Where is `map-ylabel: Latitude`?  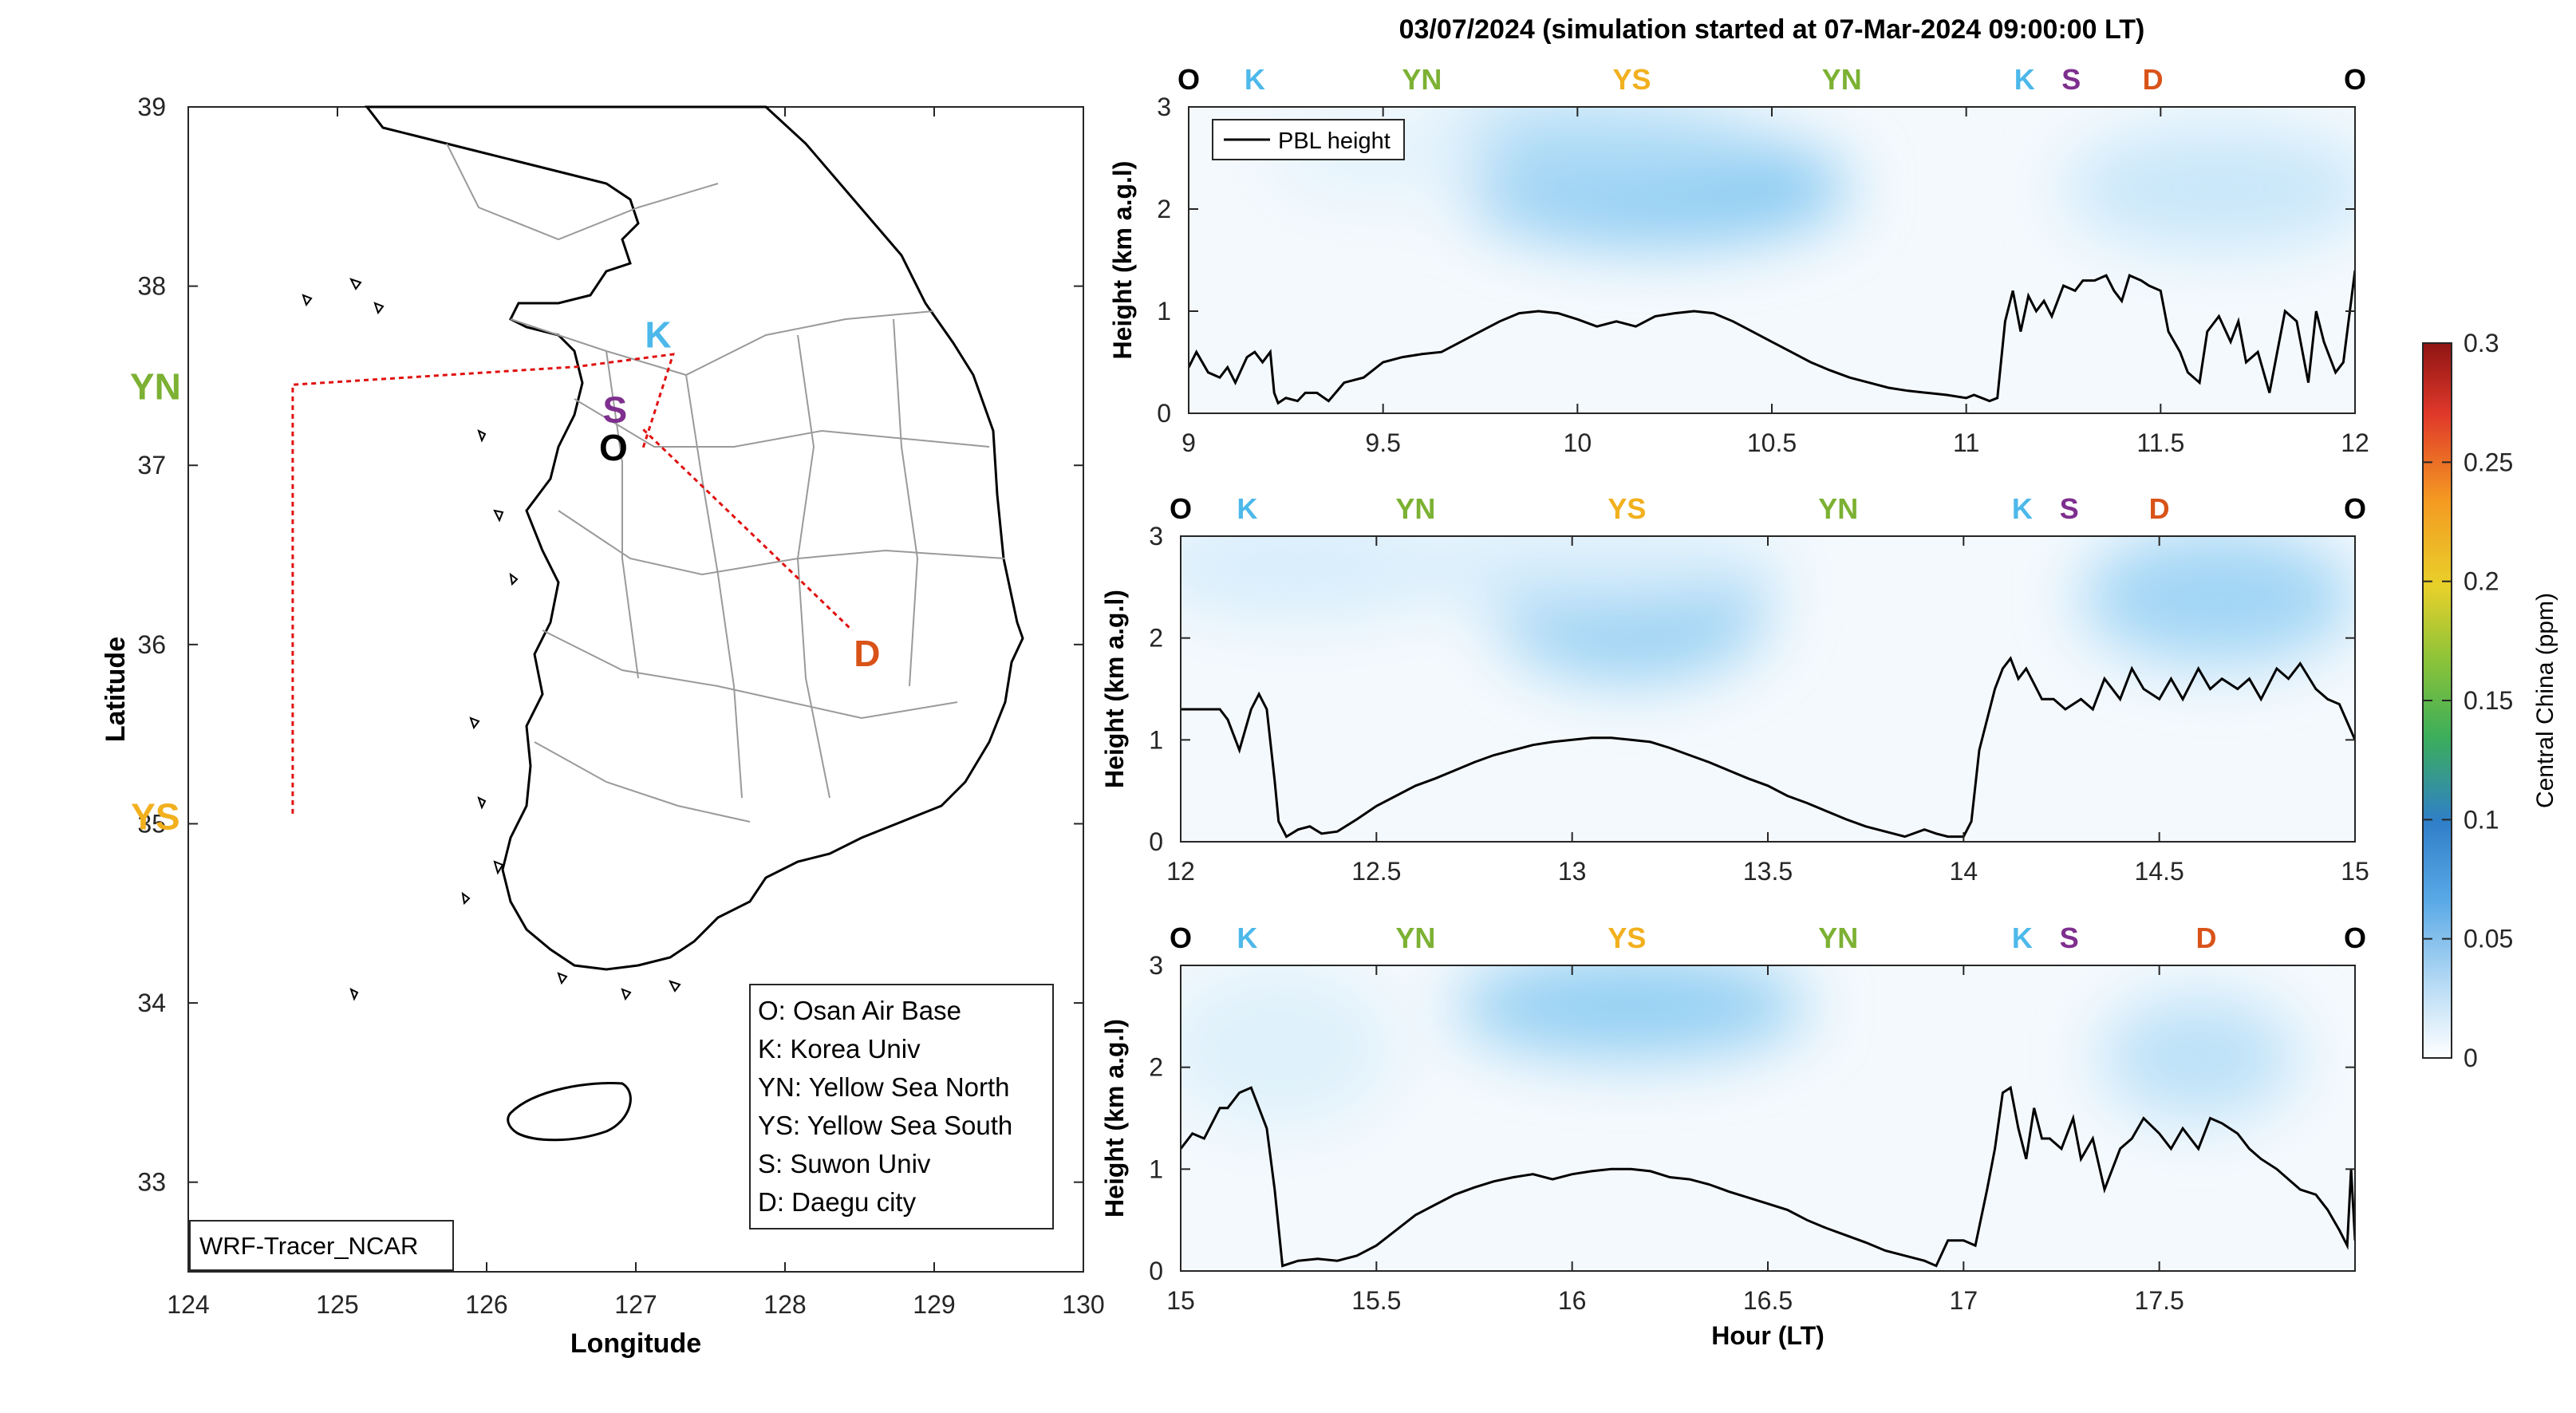
map-ylabel: Latitude is located at coordinates (116, 689).